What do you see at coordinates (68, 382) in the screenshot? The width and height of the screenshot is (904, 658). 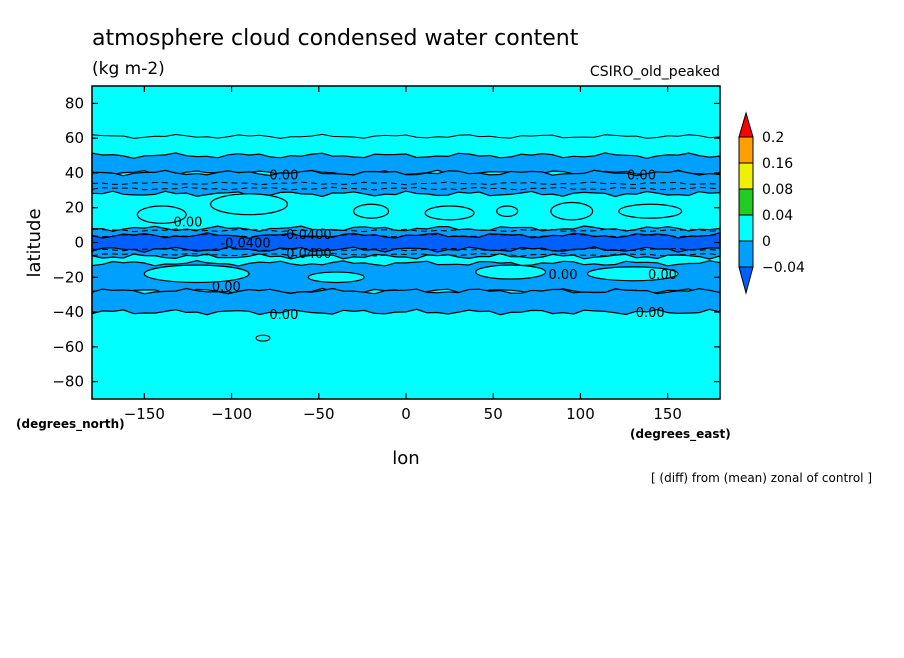 I see `y-tick-label: −80` at bounding box center [68, 382].